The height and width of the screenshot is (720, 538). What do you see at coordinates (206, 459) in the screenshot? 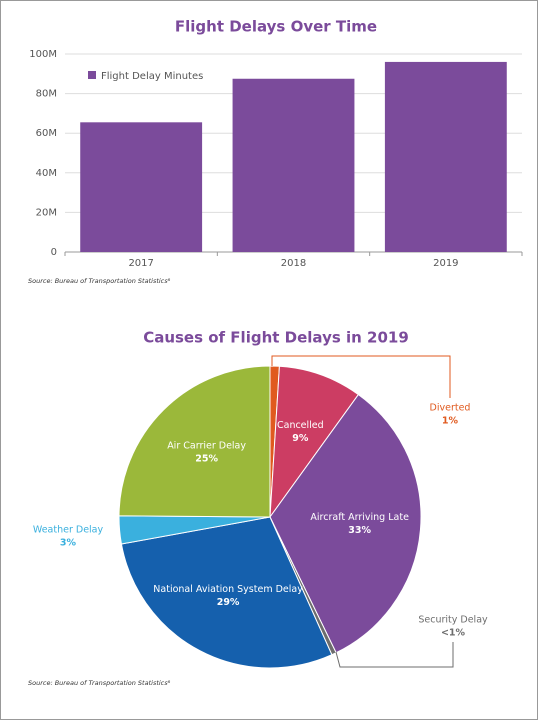
I see `slice-value-label: 25%` at bounding box center [206, 459].